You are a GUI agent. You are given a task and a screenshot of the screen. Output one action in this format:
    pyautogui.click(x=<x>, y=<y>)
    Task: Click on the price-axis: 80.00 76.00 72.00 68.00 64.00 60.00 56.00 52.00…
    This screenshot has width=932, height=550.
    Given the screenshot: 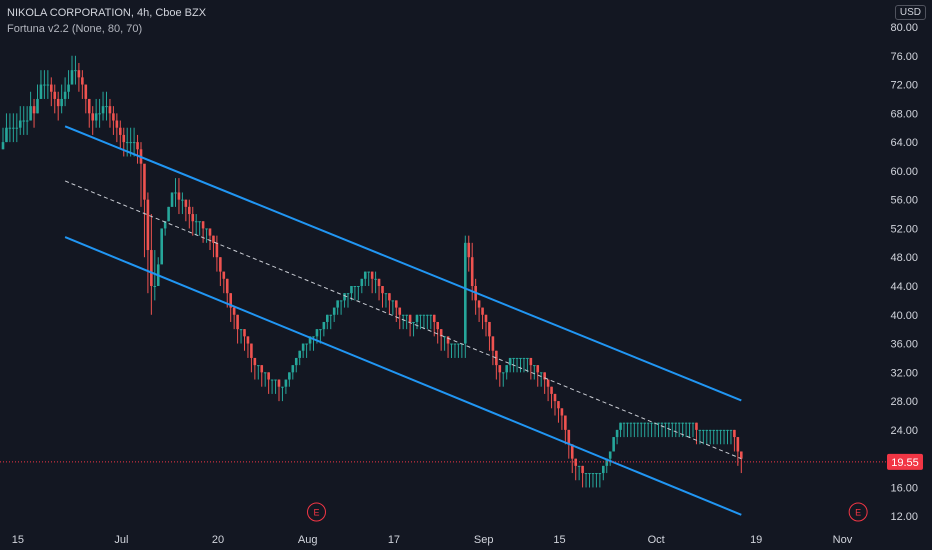 What is the action you would take?
    pyautogui.click(x=904, y=272)
    